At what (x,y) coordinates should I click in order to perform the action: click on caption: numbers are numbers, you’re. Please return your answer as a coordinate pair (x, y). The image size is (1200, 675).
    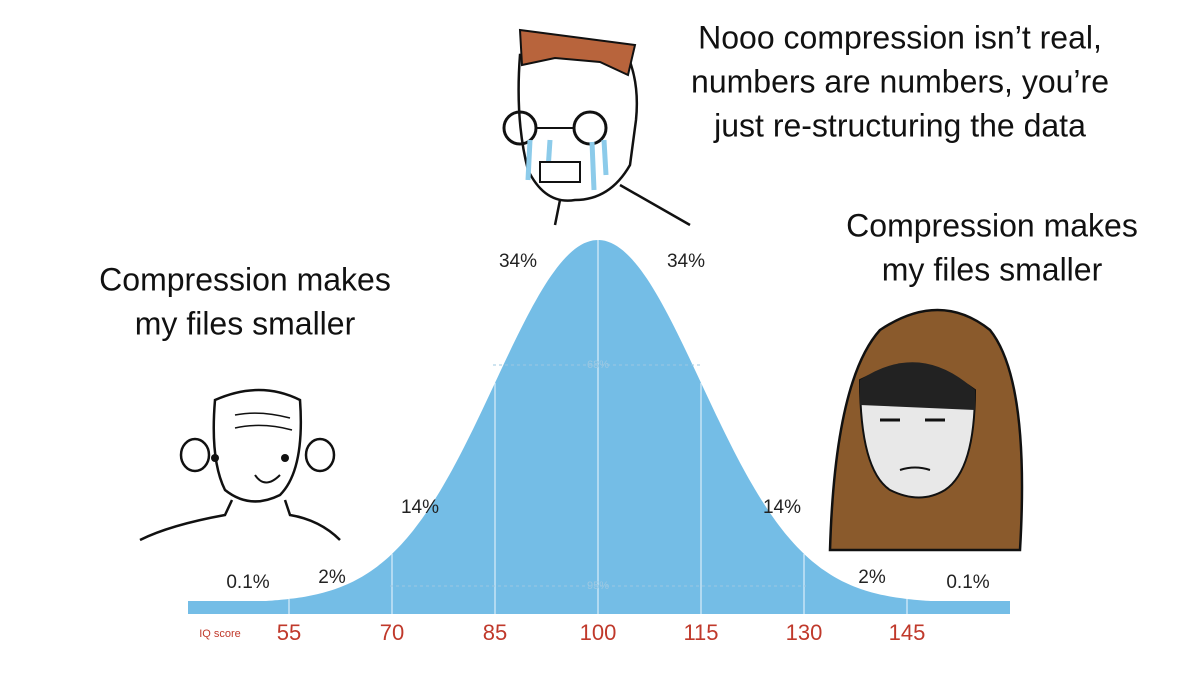
    Looking at the image, I should click on (900, 81).